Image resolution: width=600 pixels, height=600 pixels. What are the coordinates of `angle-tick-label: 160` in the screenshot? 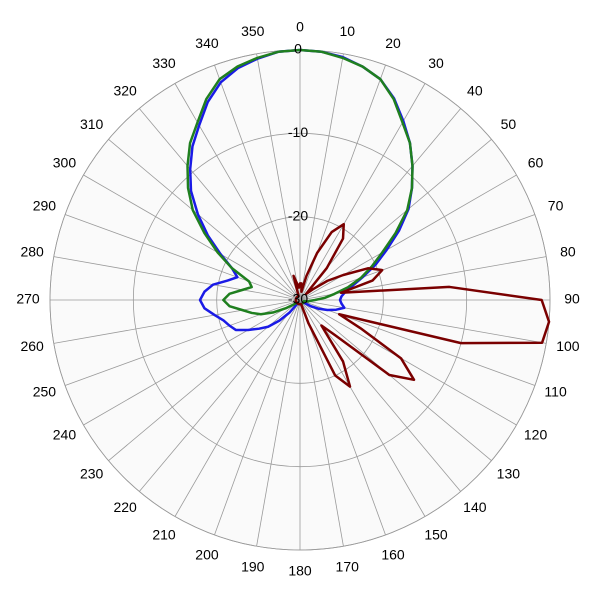 It's located at (393, 554).